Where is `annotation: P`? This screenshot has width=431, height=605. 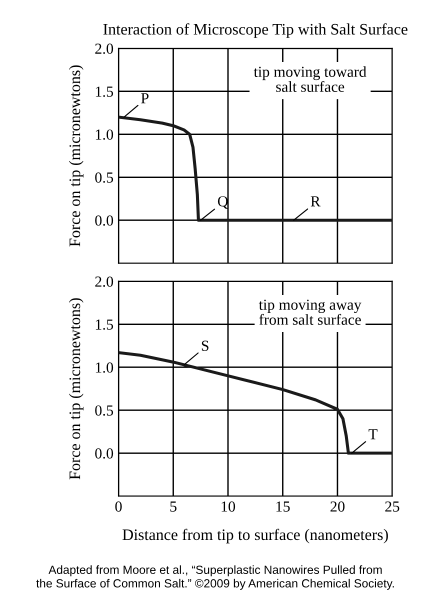
annotation: P is located at coordinates (145, 98).